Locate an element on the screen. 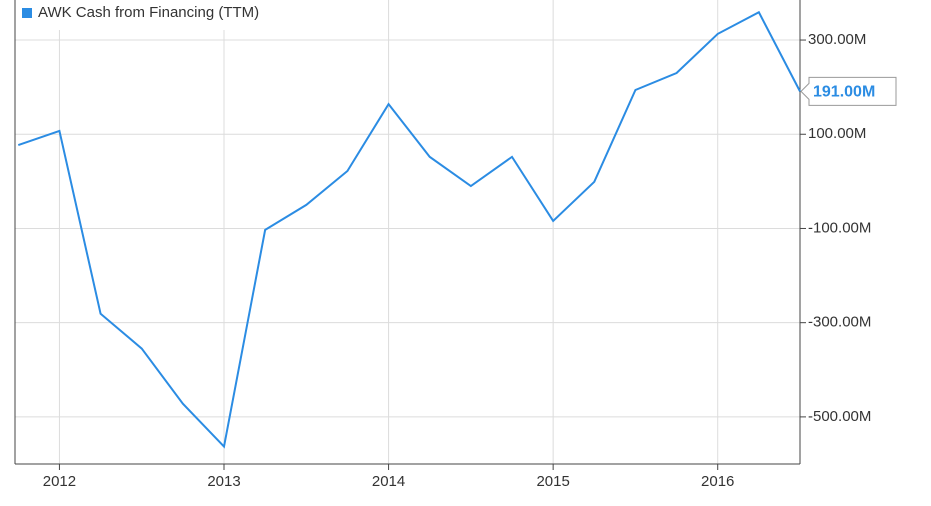  value-label-text: 191.00M is located at coordinates (844, 92).